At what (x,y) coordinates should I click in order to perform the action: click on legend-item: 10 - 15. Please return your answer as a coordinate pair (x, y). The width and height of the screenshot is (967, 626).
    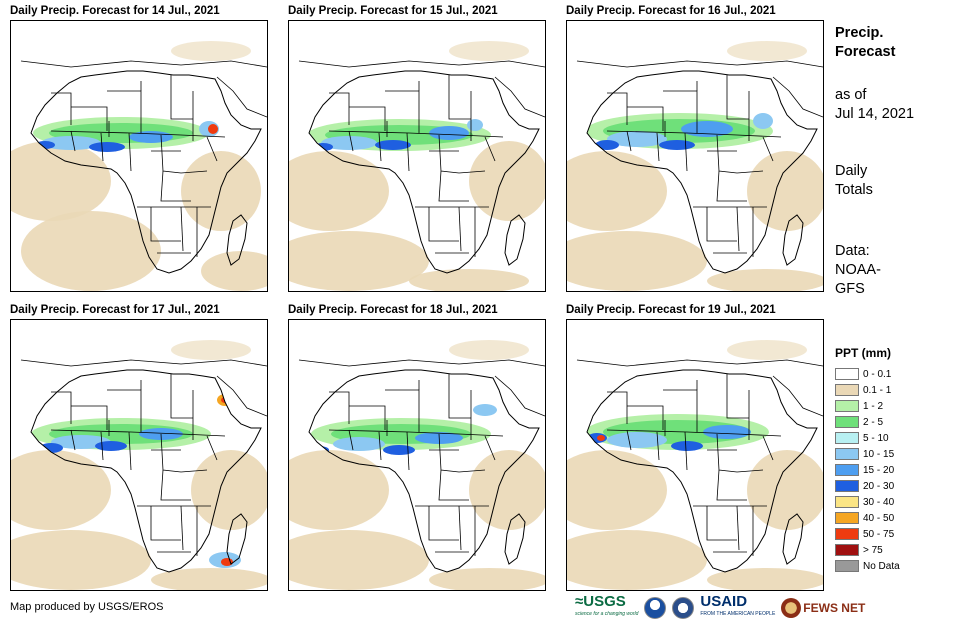
    Looking at the image, I should click on (897, 454).